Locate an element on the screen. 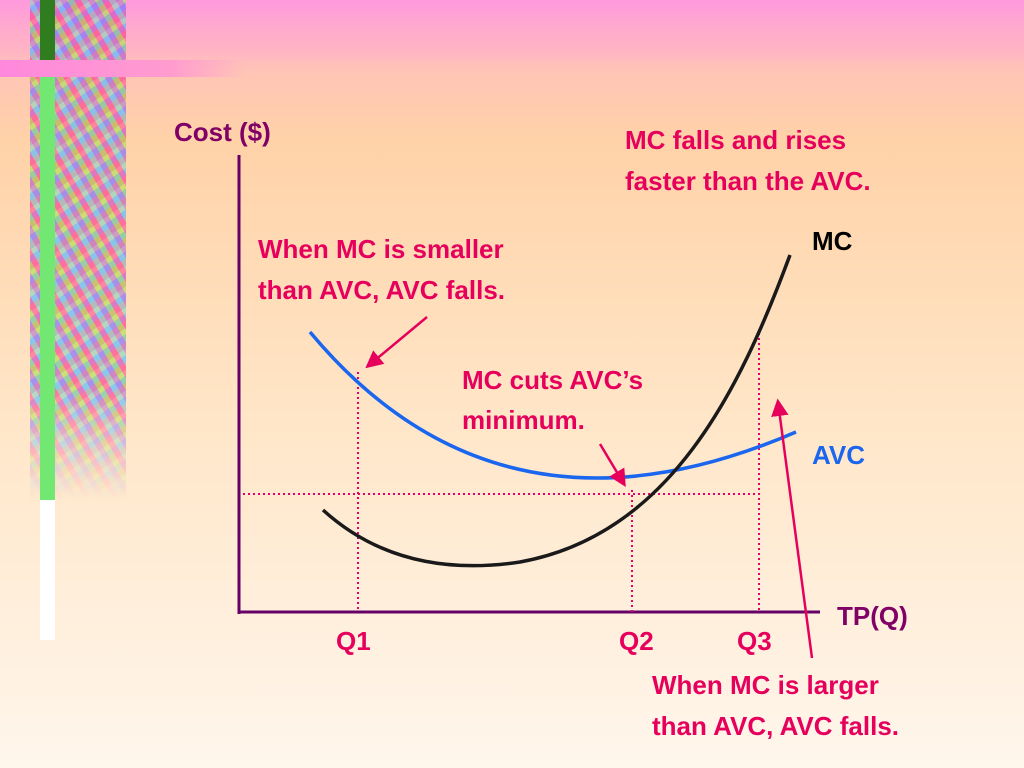 The image size is (1024, 768). annotation-bottom-line-2: than AVC, AVC falls. is located at coordinates (775, 726).